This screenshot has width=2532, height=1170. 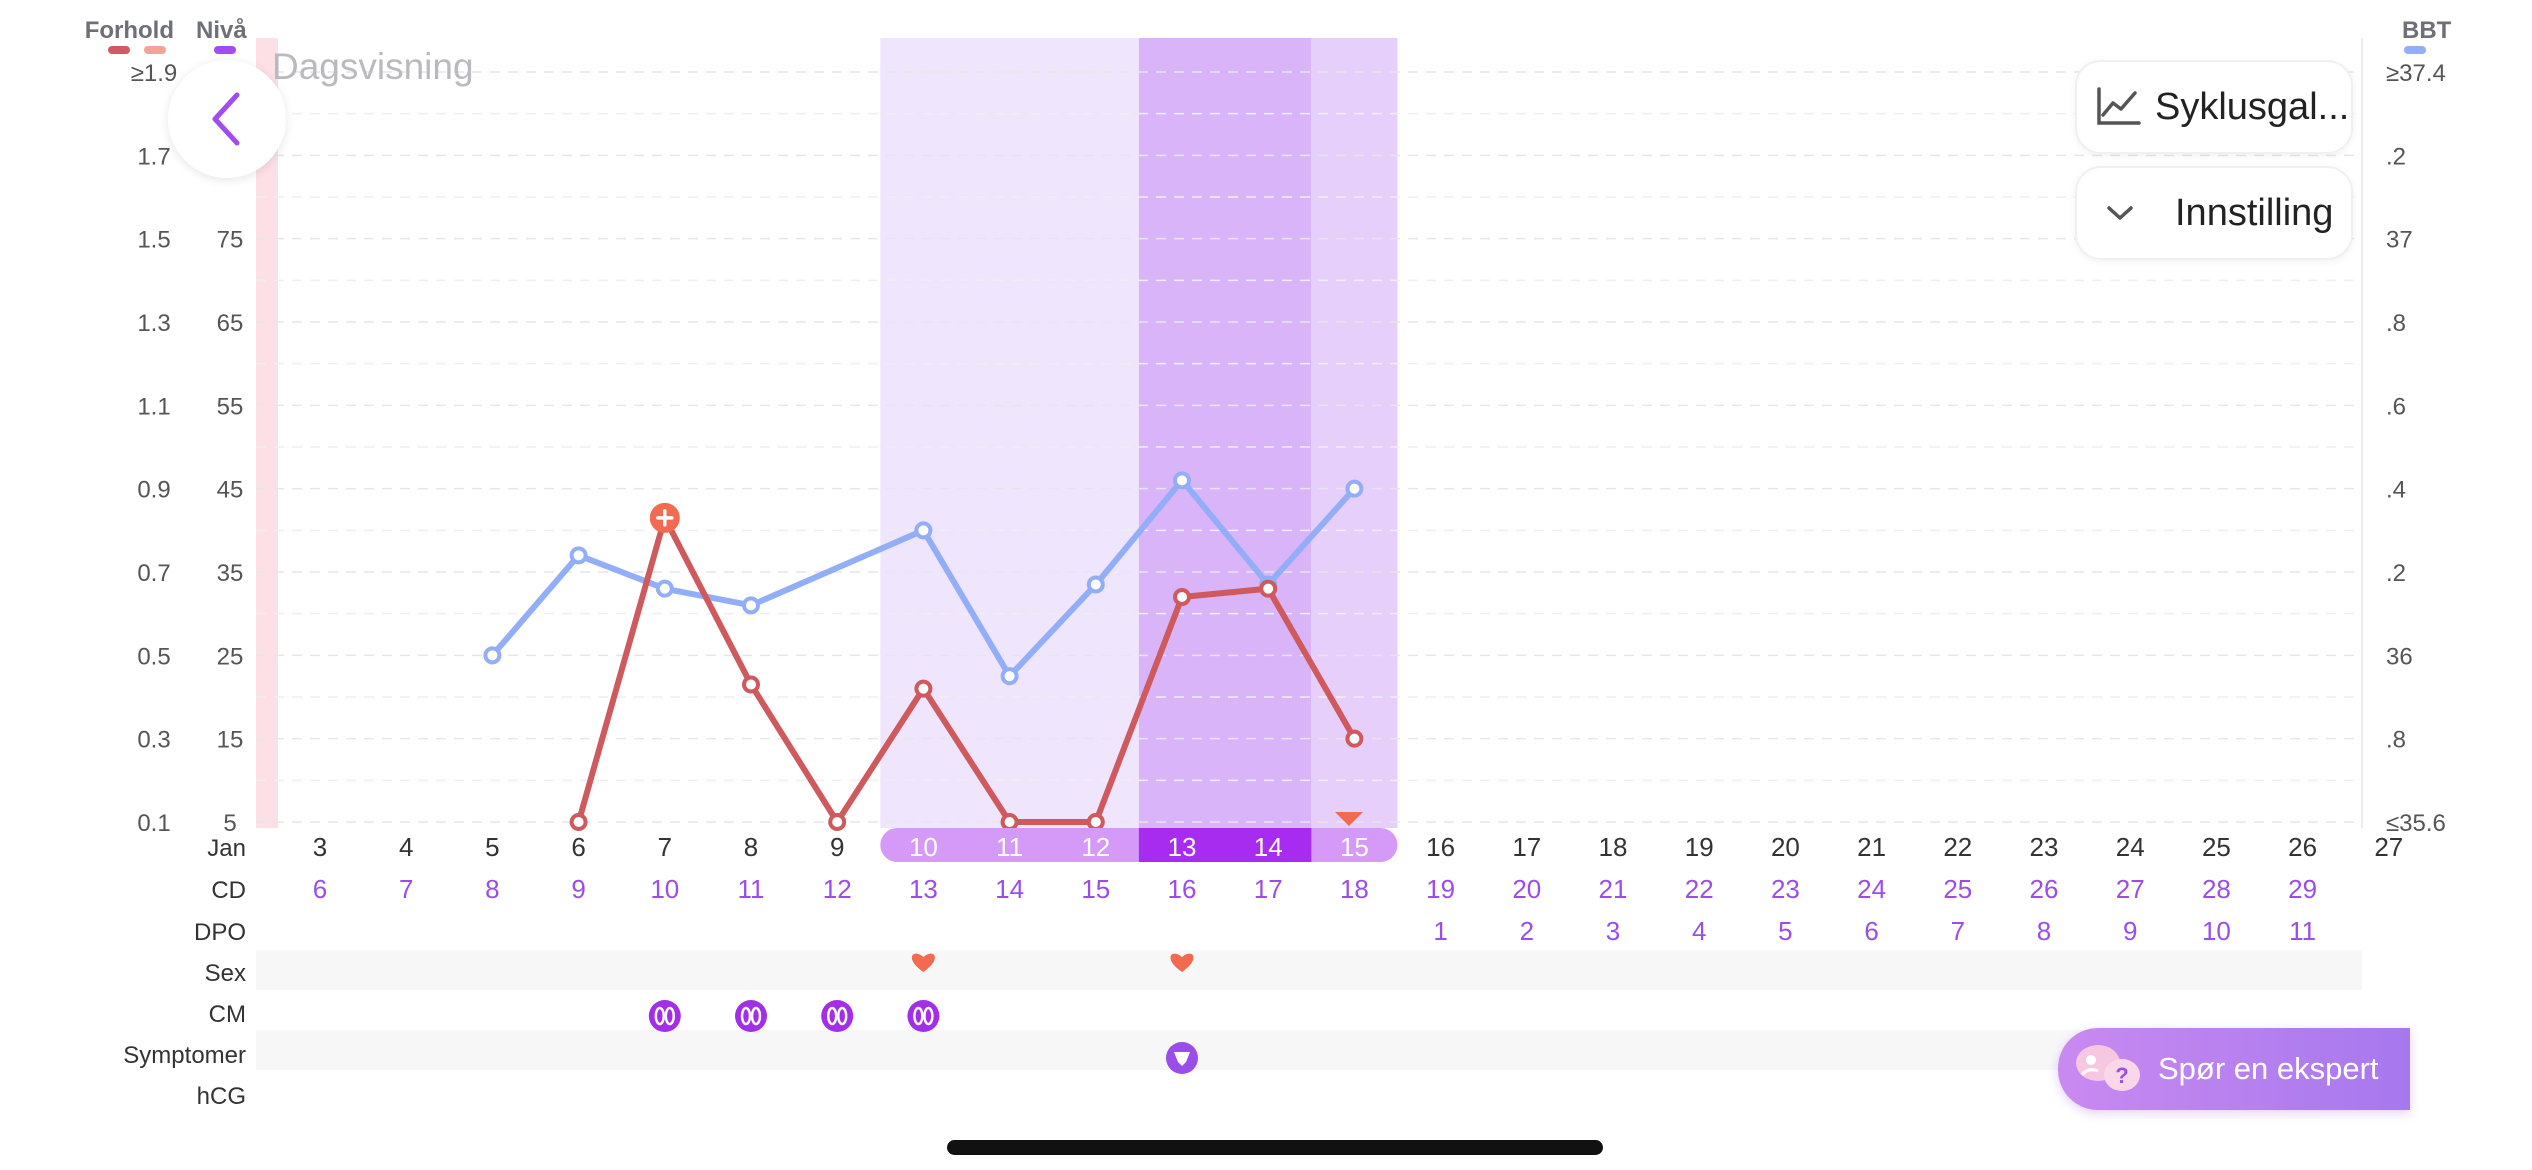 What do you see at coordinates (2416, 73) in the screenshot?
I see `bbt-tick-label: ≥37.4` at bounding box center [2416, 73].